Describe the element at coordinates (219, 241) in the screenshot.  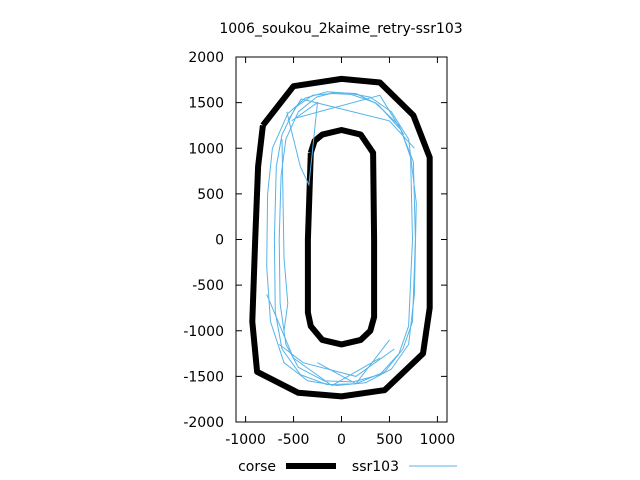
I see `y-tick-label: 0` at that location.